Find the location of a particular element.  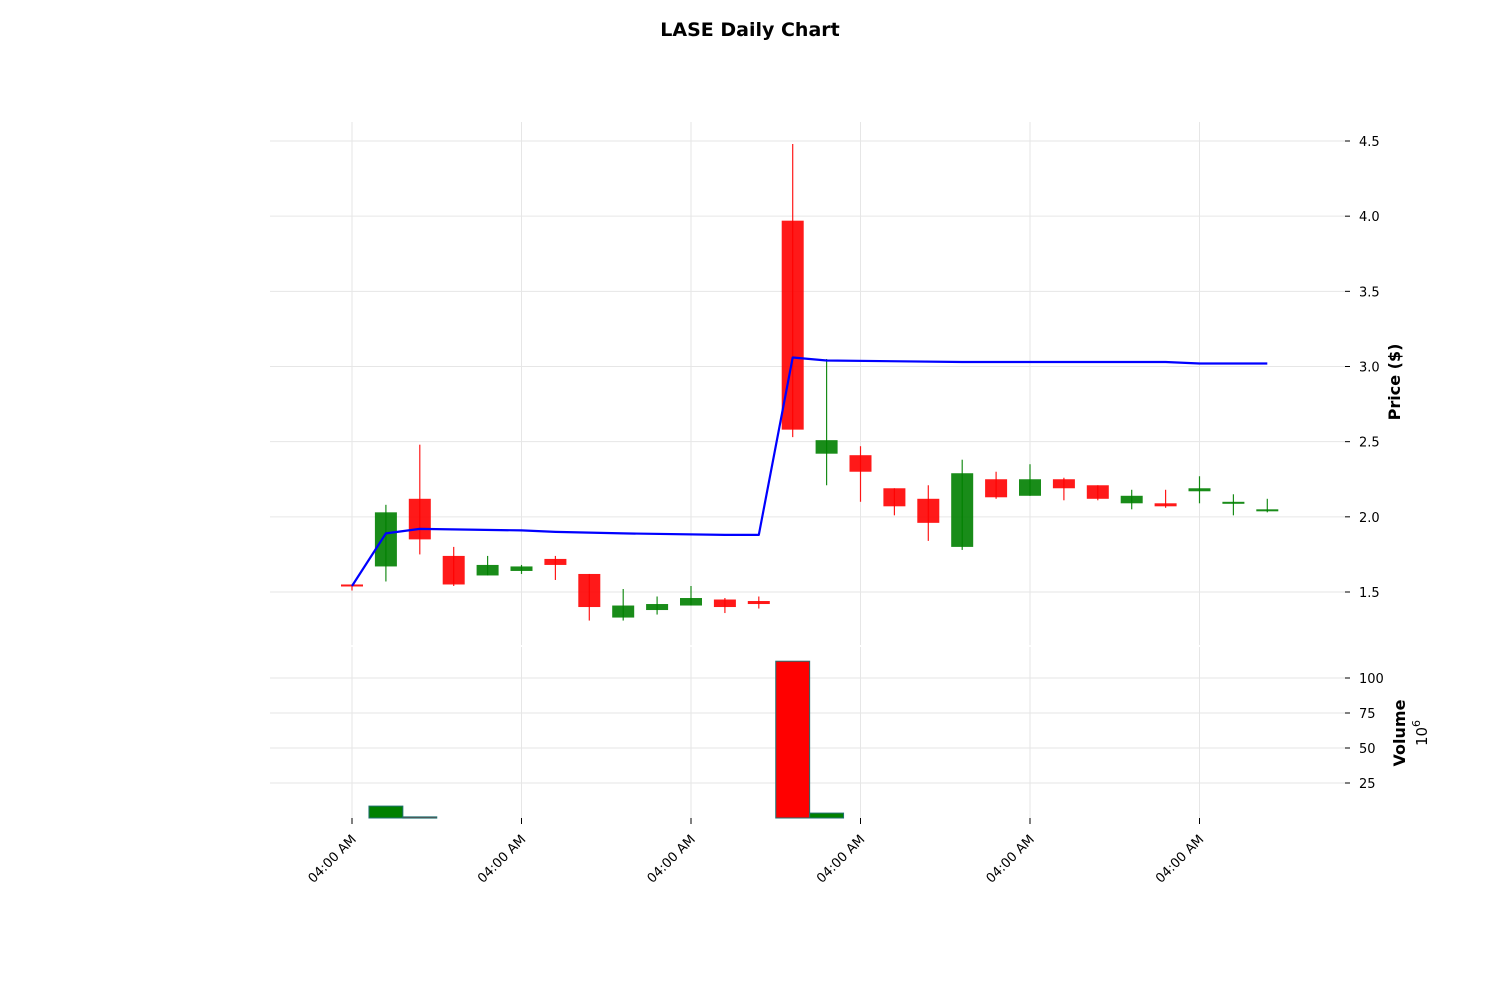

price-tick-label: 4.0 is located at coordinates (1369, 217).